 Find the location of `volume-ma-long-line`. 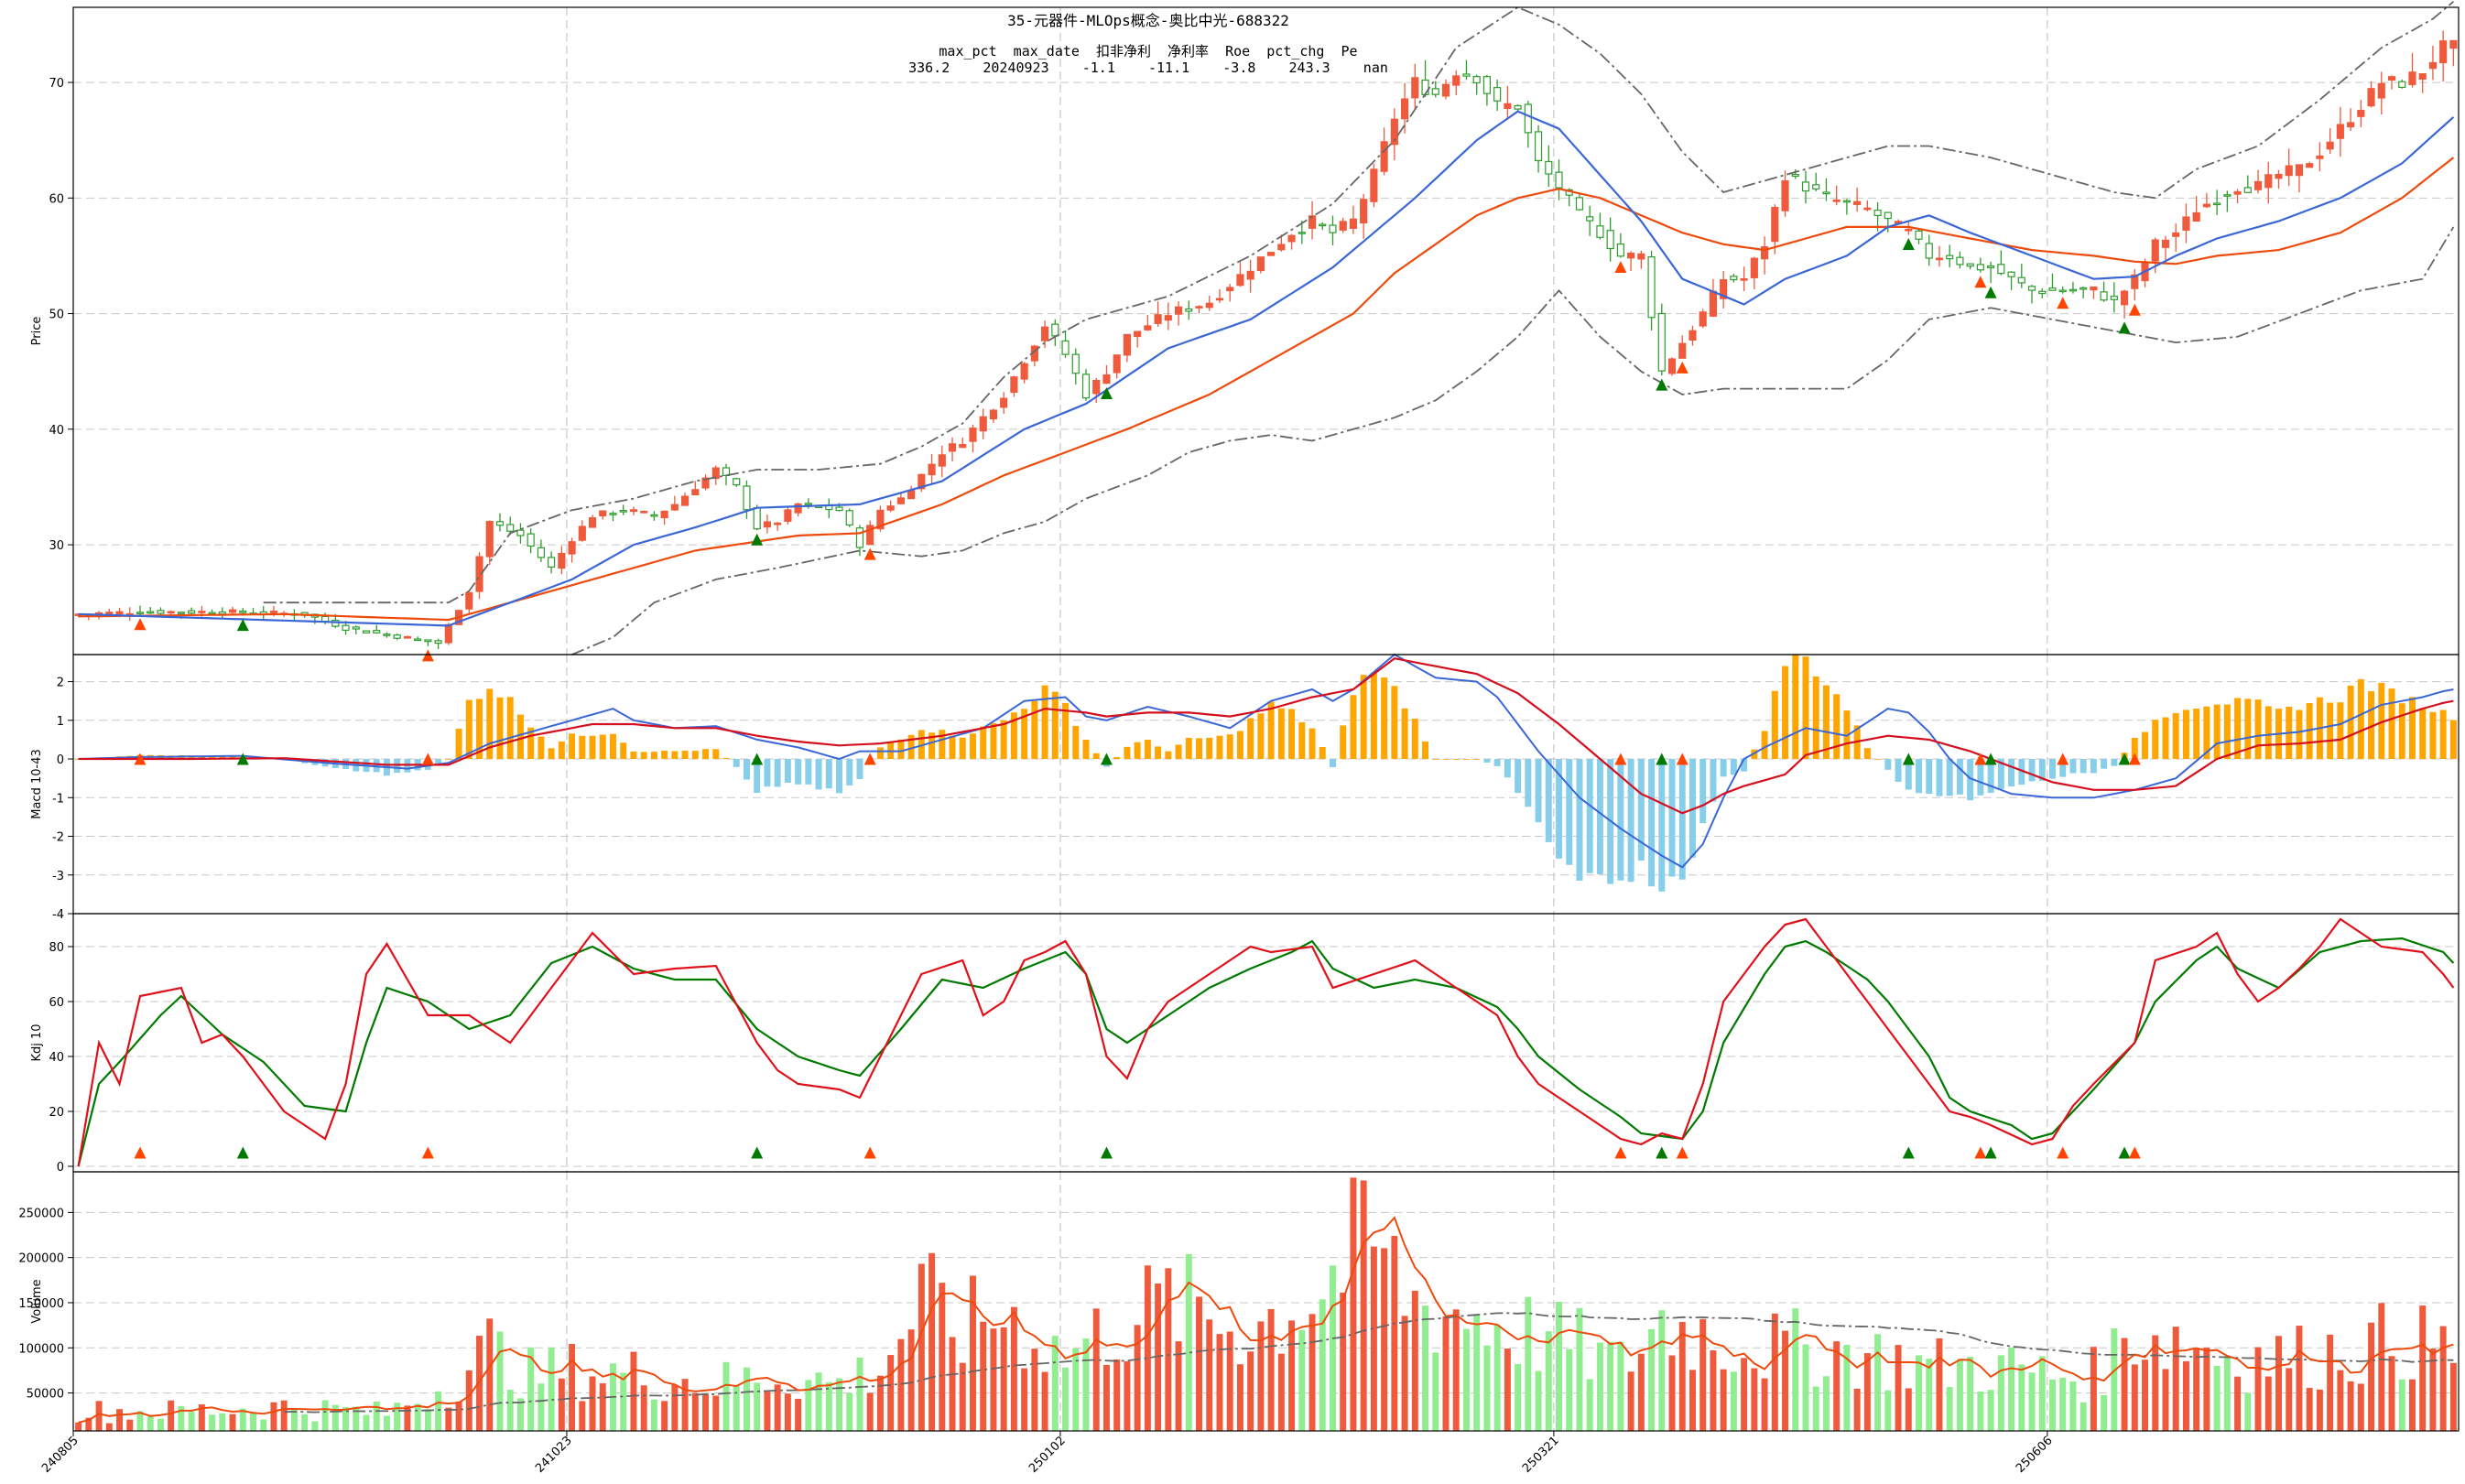

volume-ma-long-line is located at coordinates (1369, 1363).